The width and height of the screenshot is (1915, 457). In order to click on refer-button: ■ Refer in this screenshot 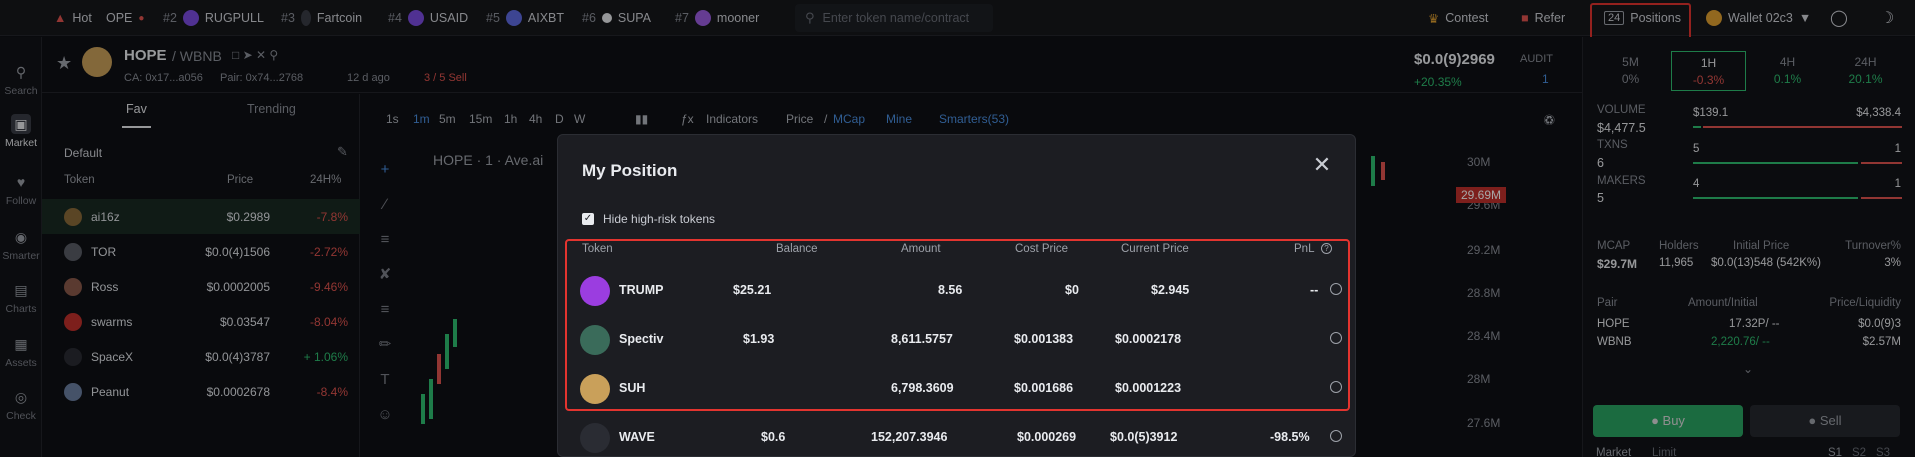, I will do `click(1543, 18)`.